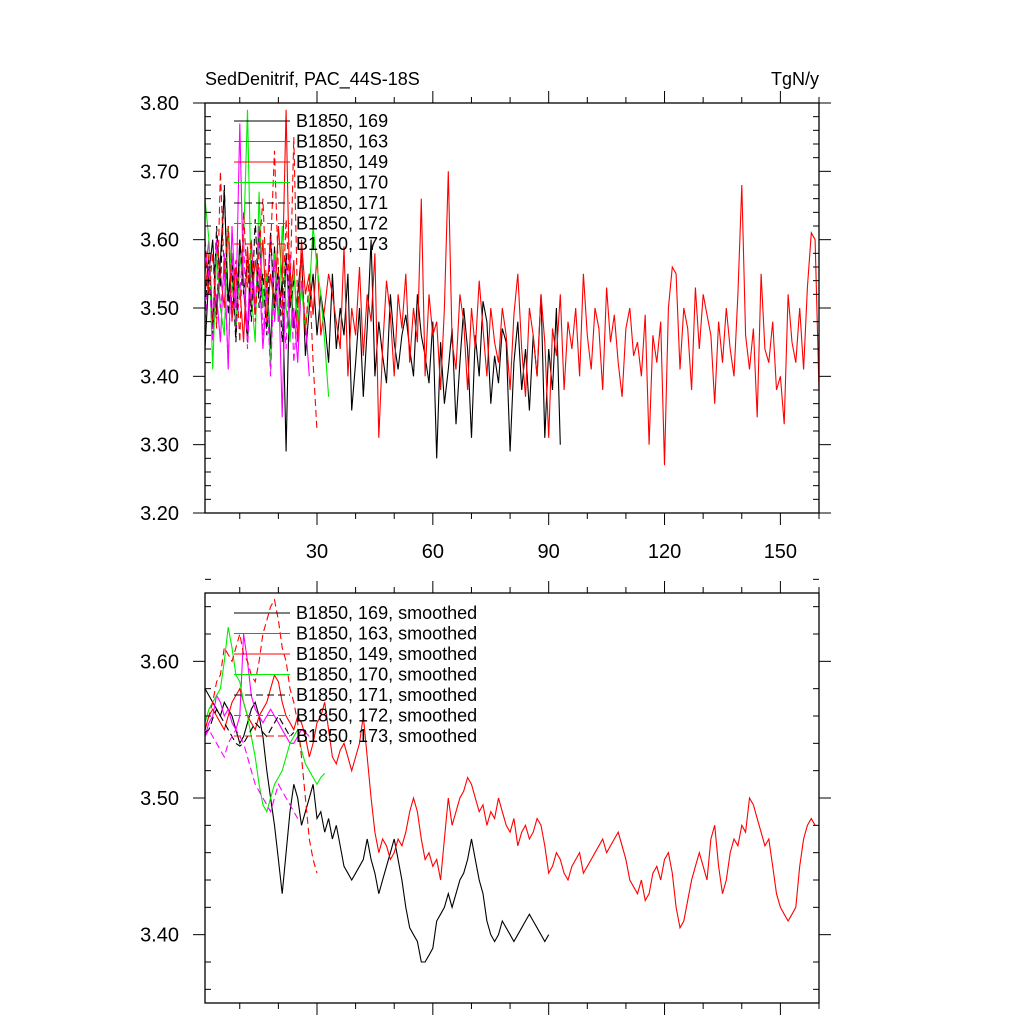 Image resolution: width=1024 pixels, height=1024 pixels. I want to click on legend-label-1: B1850, 169, smoothed, so click(386, 613).